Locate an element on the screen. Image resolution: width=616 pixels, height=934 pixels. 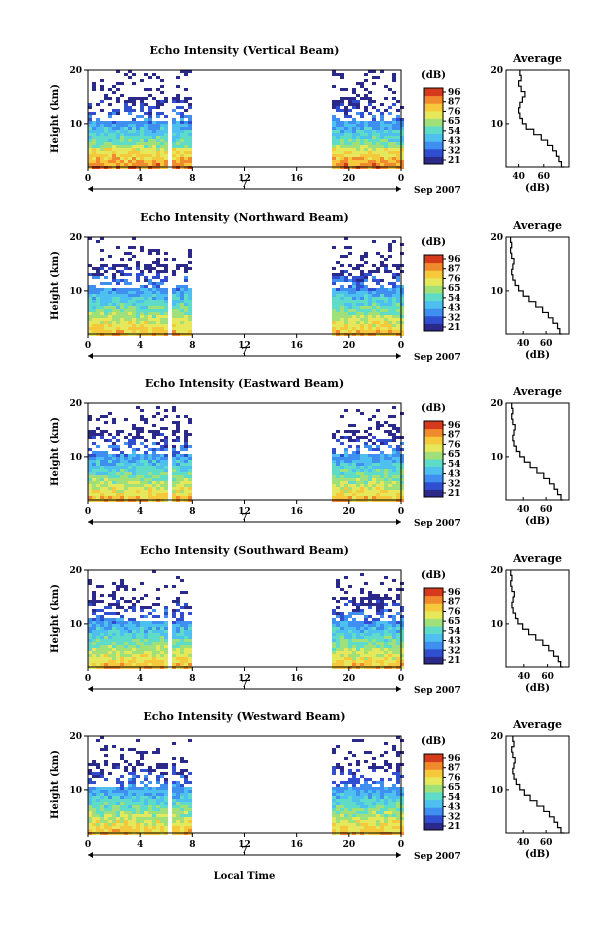
colorbar-tick-label: 21 is located at coordinates (454, 494).